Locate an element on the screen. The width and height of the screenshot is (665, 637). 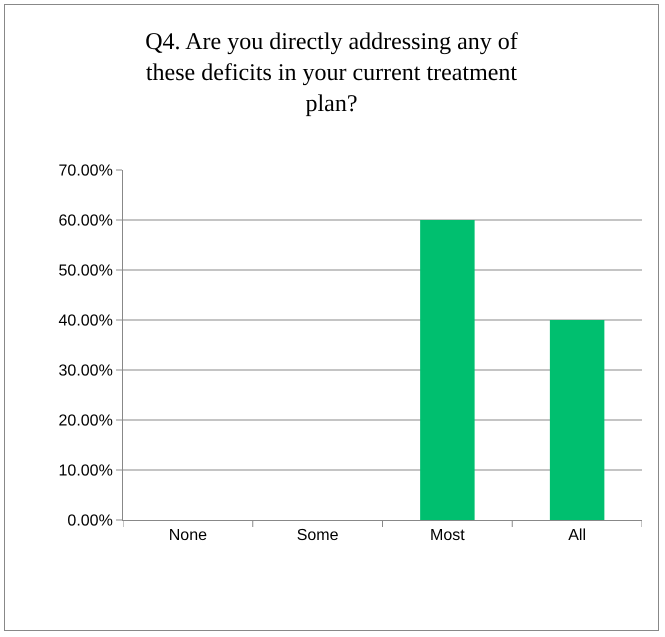
y-tick-label: 0.00% is located at coordinates (90, 521).